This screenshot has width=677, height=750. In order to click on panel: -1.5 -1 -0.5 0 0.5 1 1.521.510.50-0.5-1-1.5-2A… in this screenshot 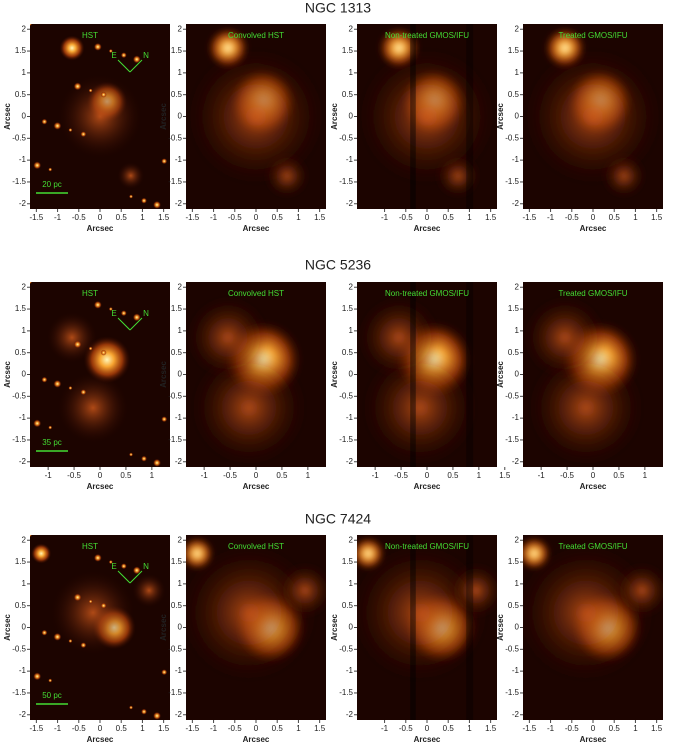, I will do `click(86, 128)`.